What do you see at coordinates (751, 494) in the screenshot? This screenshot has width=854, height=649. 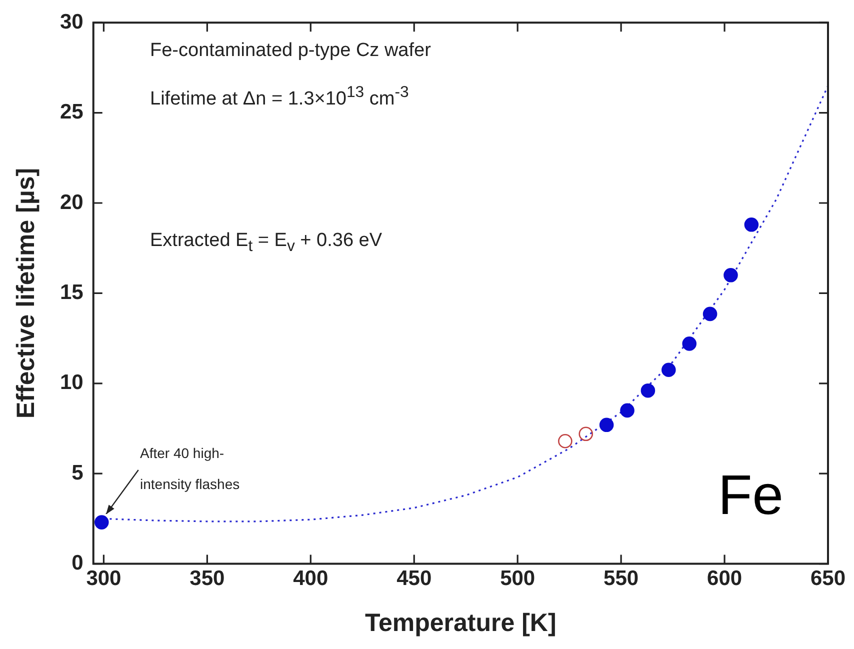 I see `annotation: Fe` at bounding box center [751, 494].